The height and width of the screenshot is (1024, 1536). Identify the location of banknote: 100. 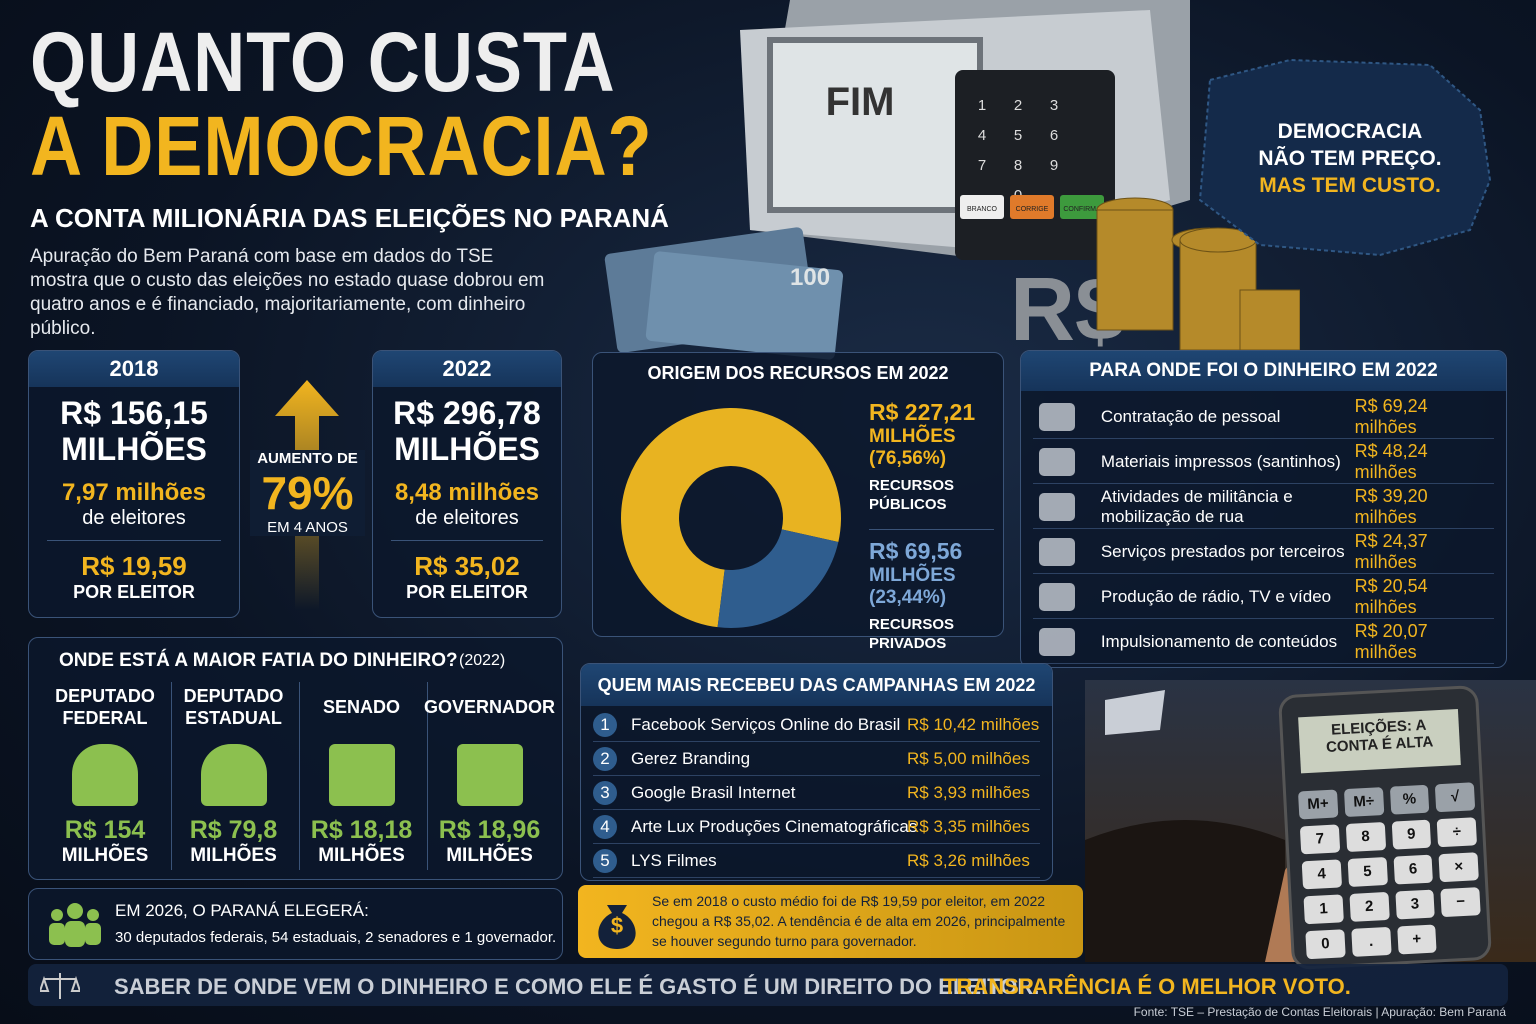
(810, 277).